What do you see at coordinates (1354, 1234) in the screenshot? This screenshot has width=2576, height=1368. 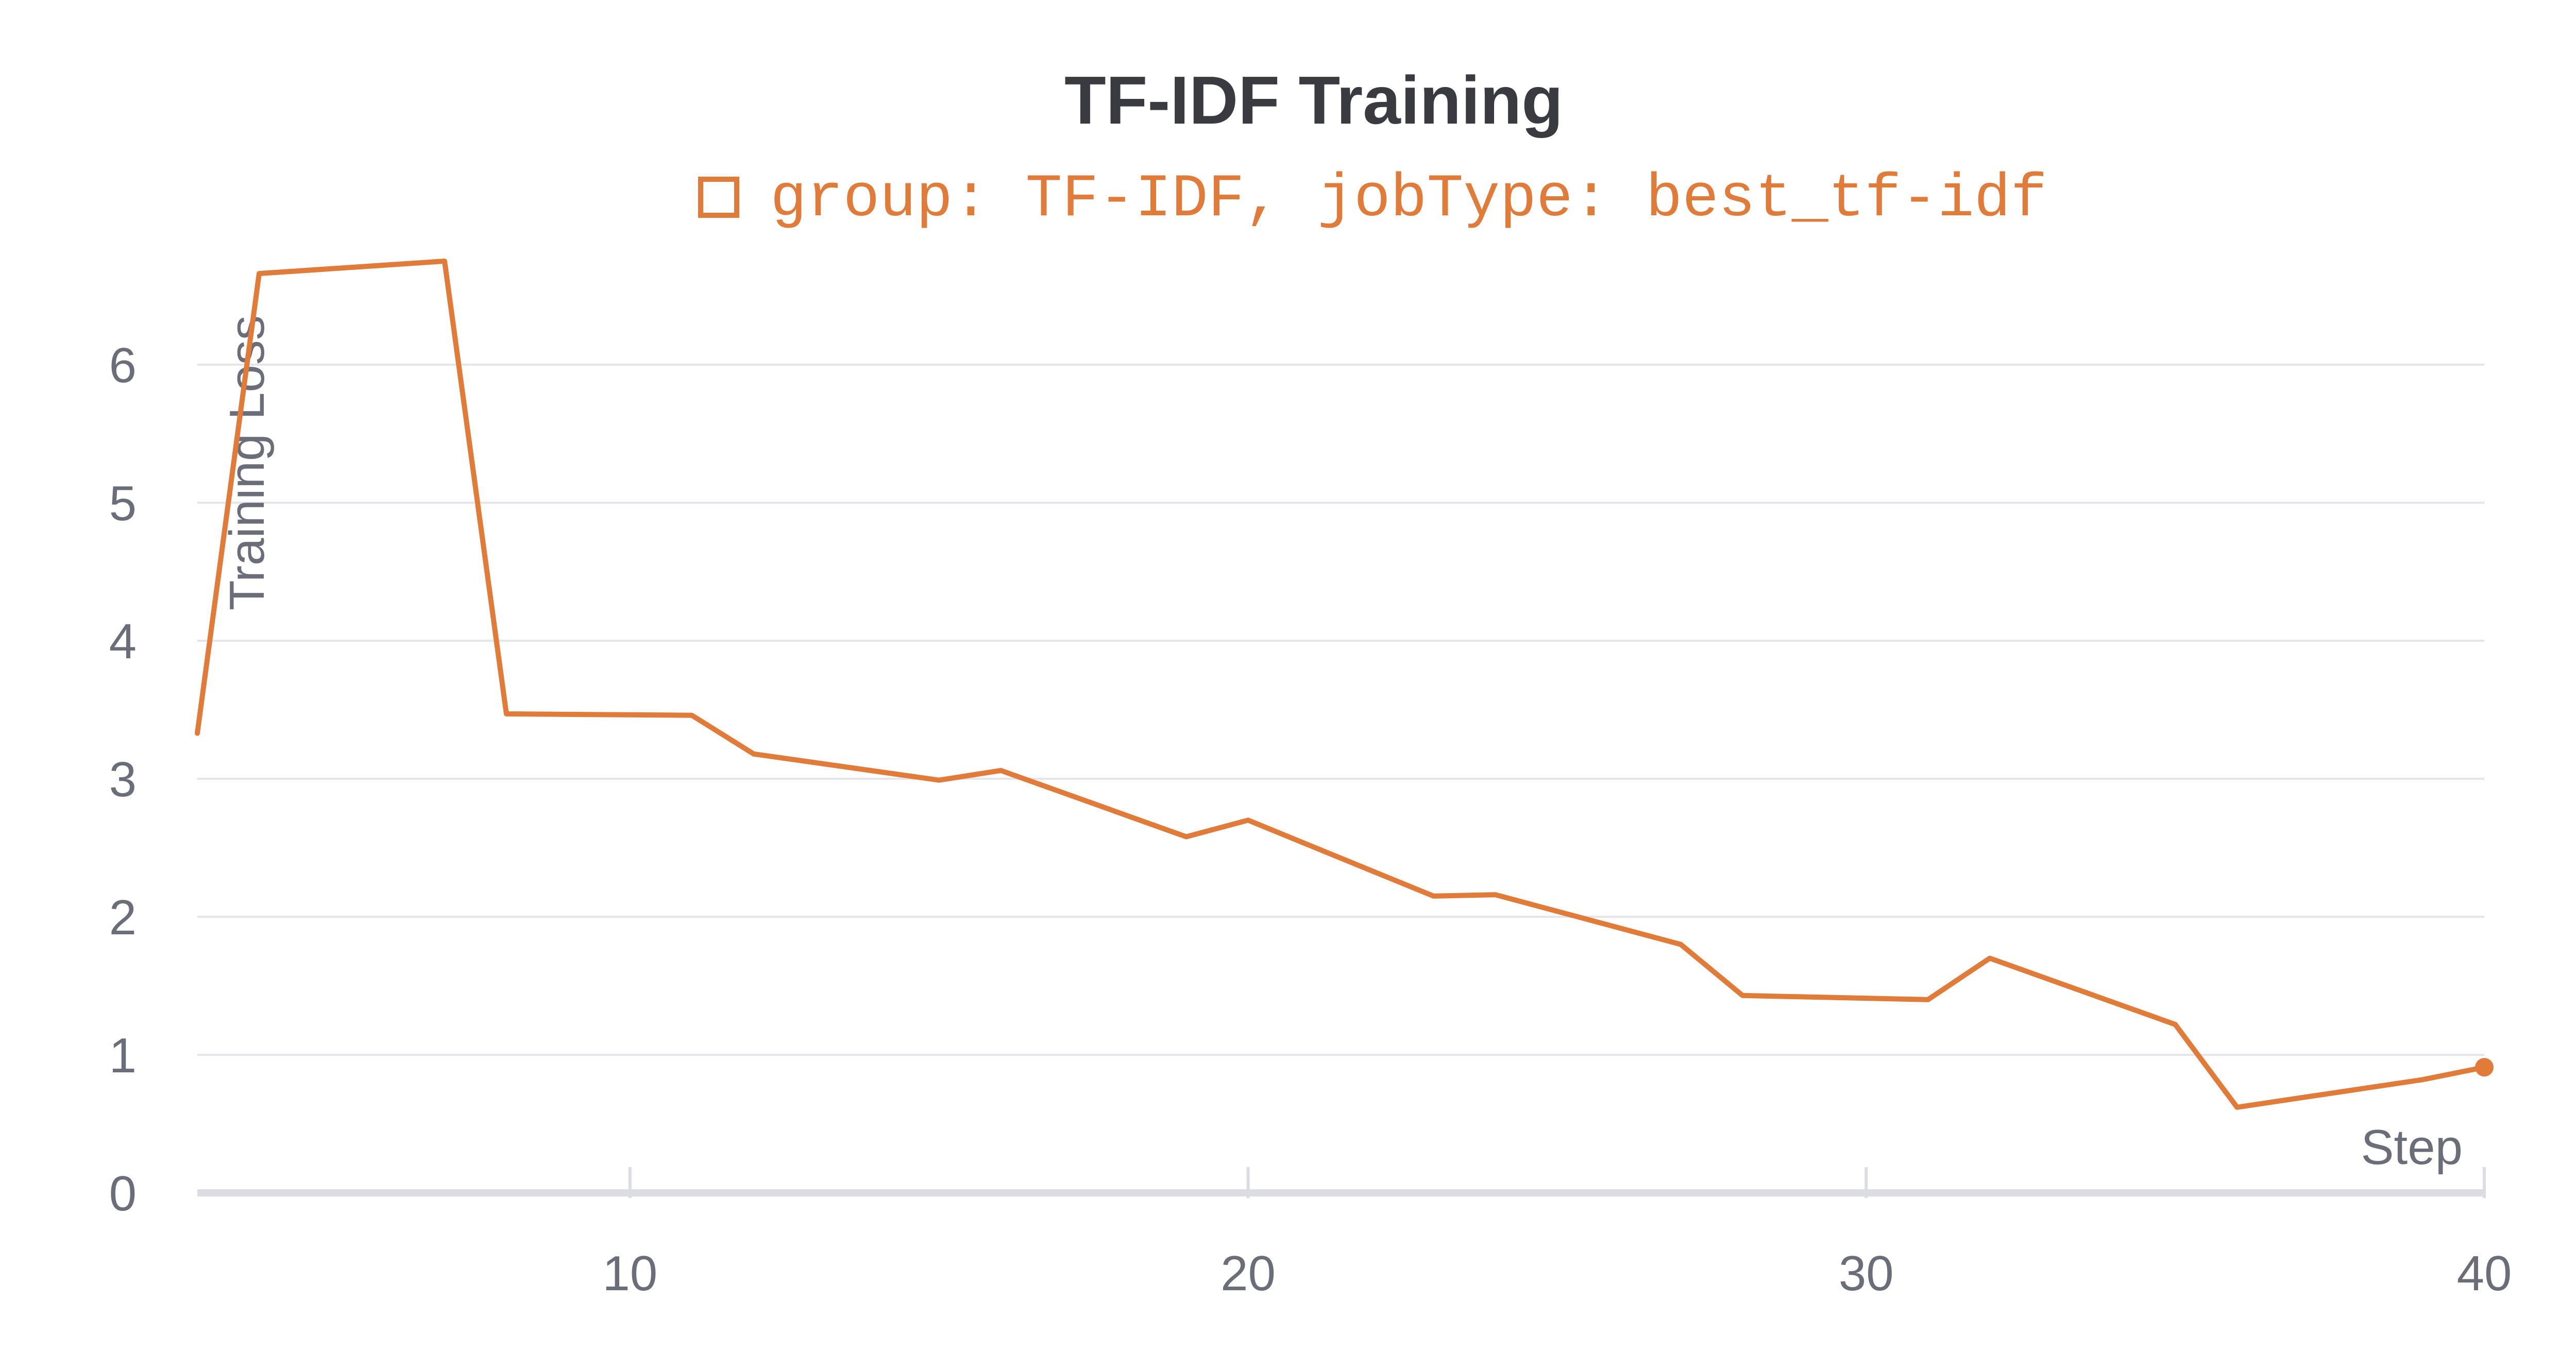 I see `x-axis: 10 20 30 40` at bounding box center [1354, 1234].